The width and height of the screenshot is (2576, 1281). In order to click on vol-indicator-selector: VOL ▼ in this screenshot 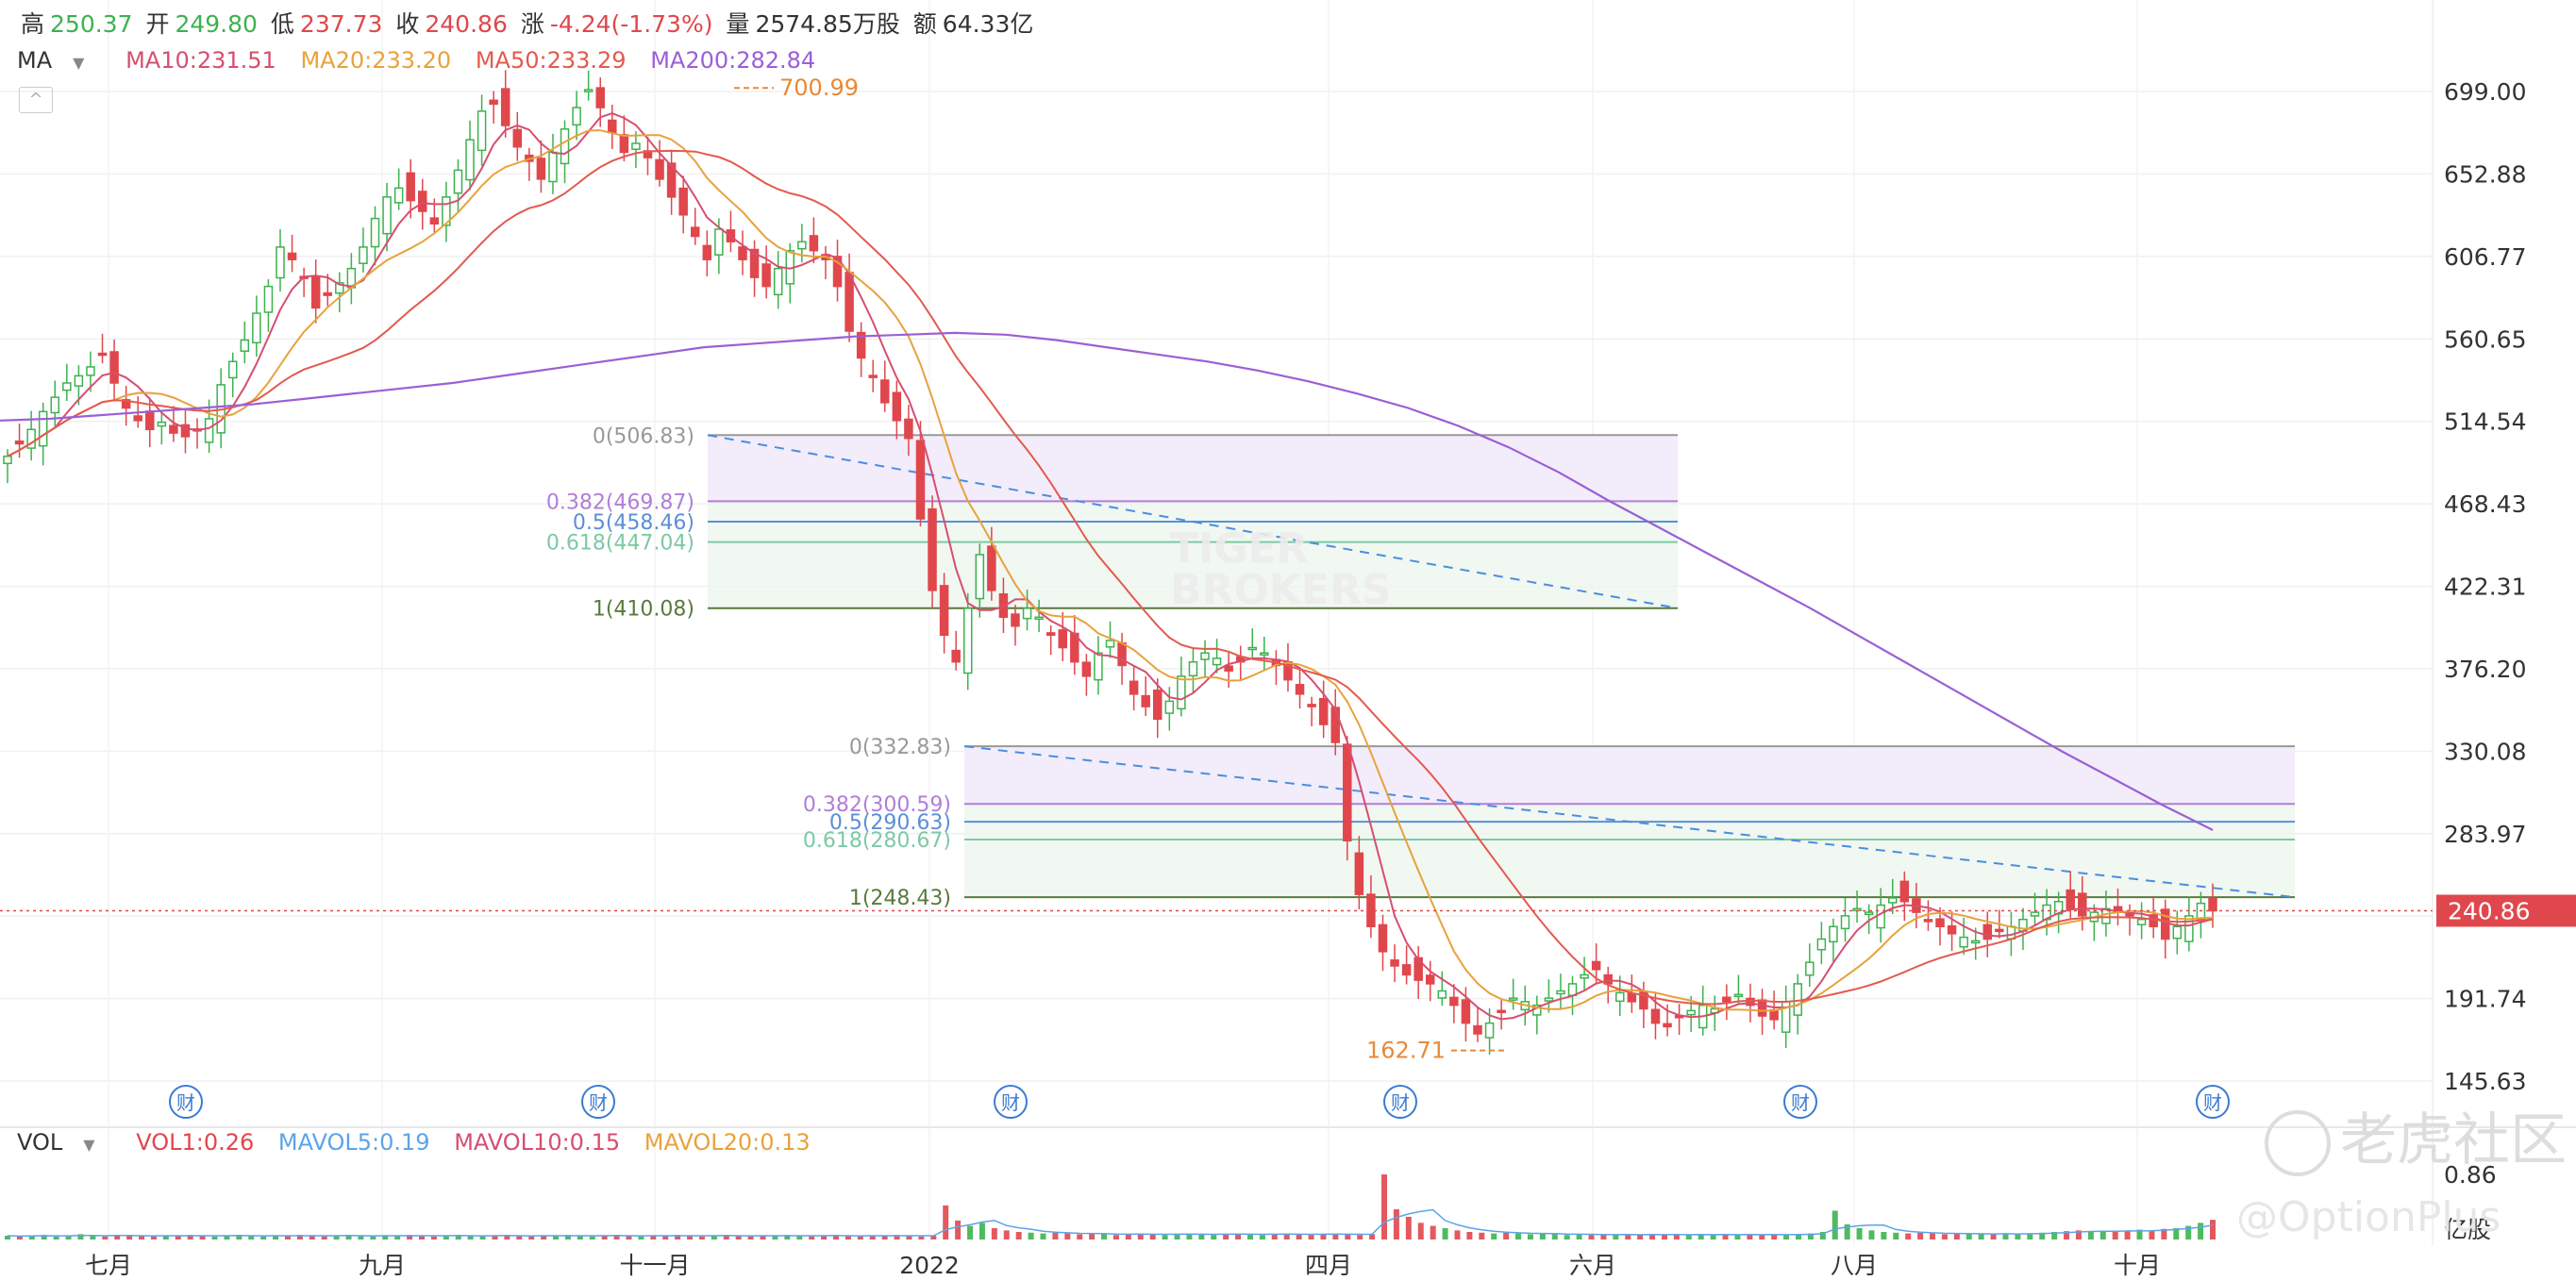, I will do `click(56, 1142)`.